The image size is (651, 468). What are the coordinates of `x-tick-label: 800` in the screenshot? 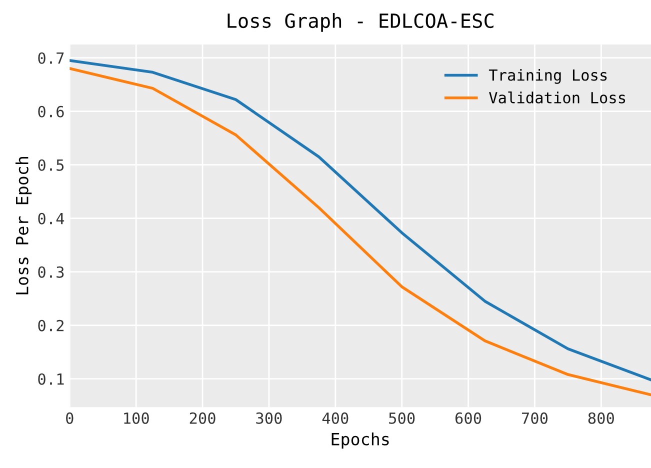 It's located at (601, 418).